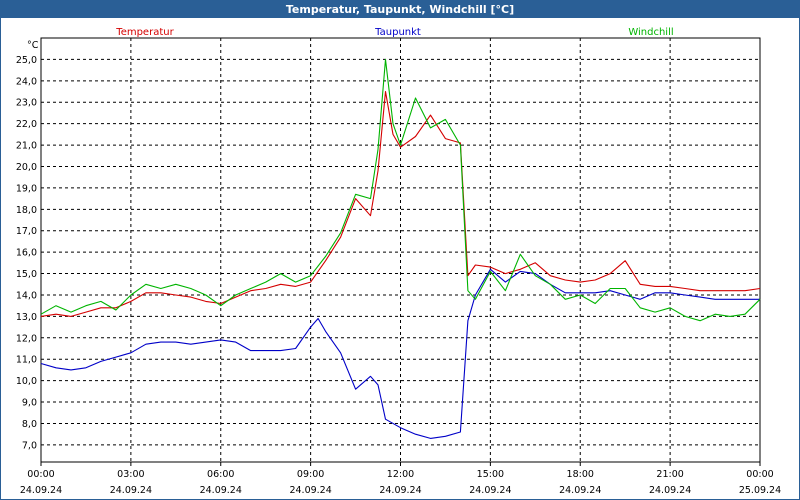 The image size is (800, 500). What do you see at coordinates (220, 474) in the screenshot?
I see `x-tick-time-label: 06:00` at bounding box center [220, 474].